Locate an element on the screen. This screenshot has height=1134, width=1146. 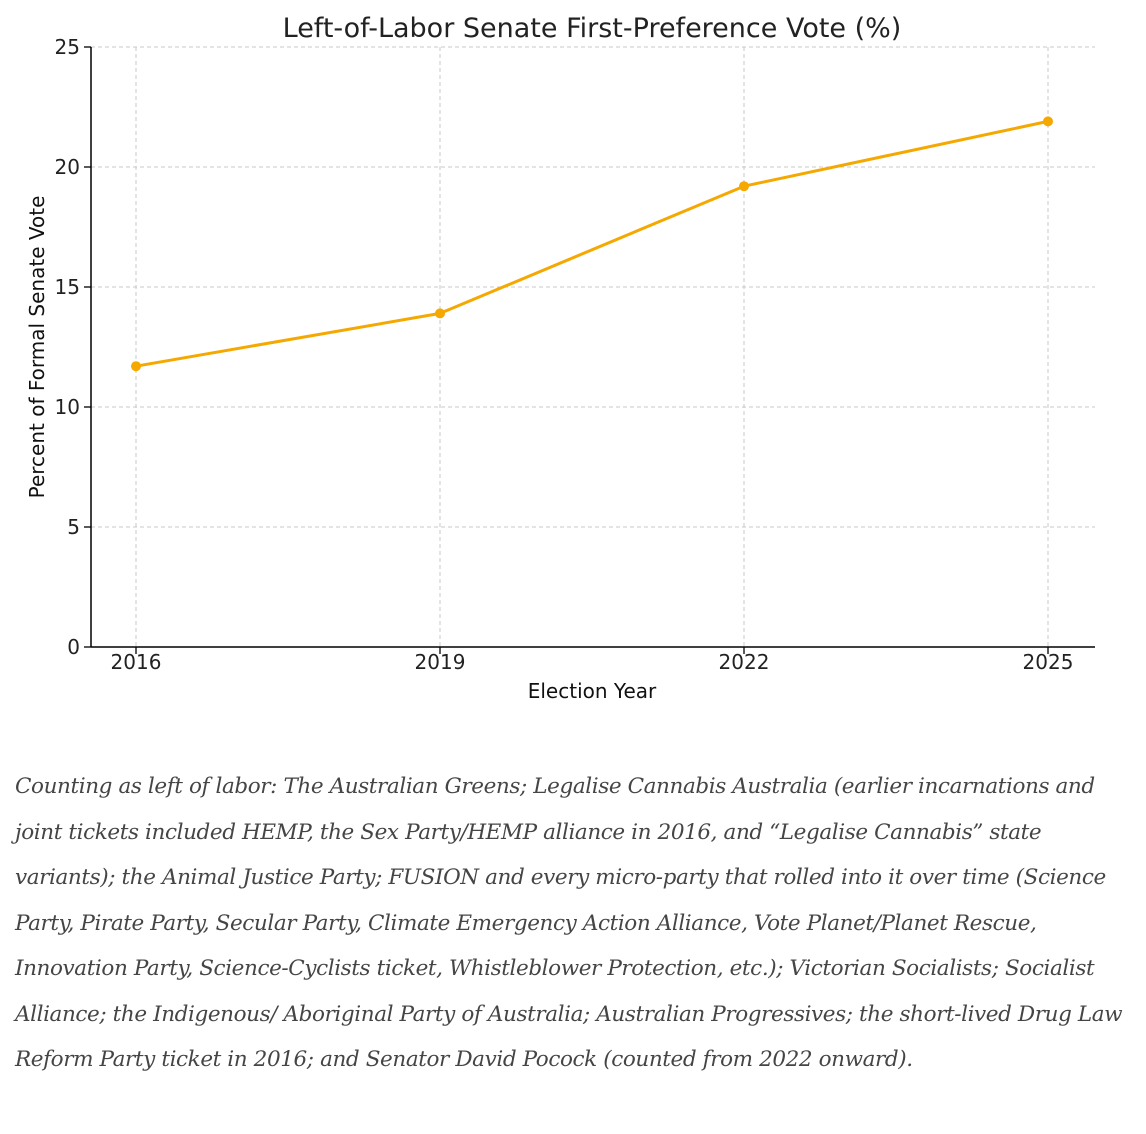
y-tick-label: 0 is located at coordinates (73, 647).